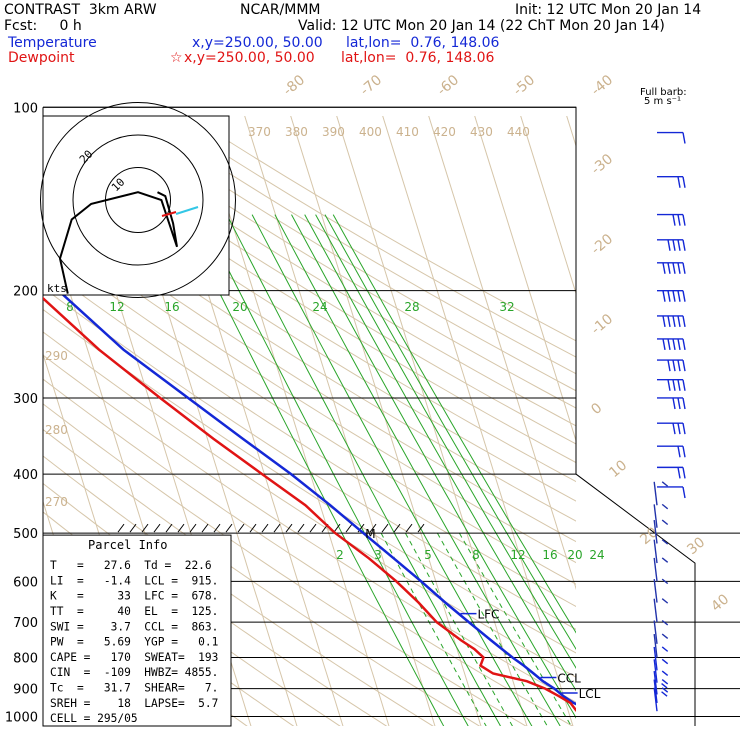 This screenshot has height=740, width=740. What do you see at coordinates (663, 92) in the screenshot?
I see `wind-barb-legend-title: Full barb:` at bounding box center [663, 92].